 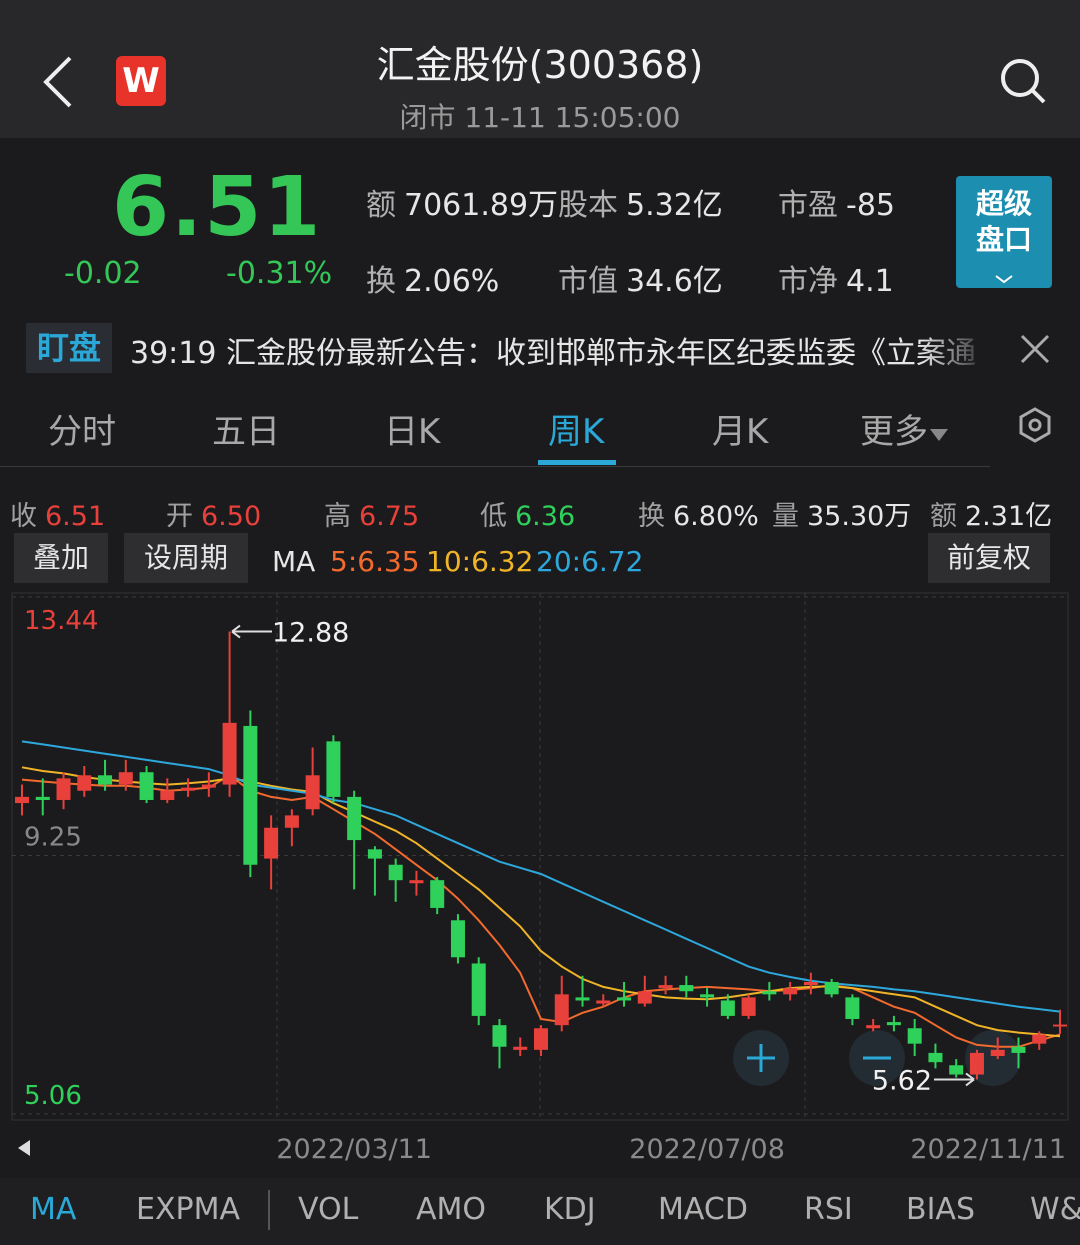 I want to click on indicator-tab: AMO, so click(x=451, y=1209).